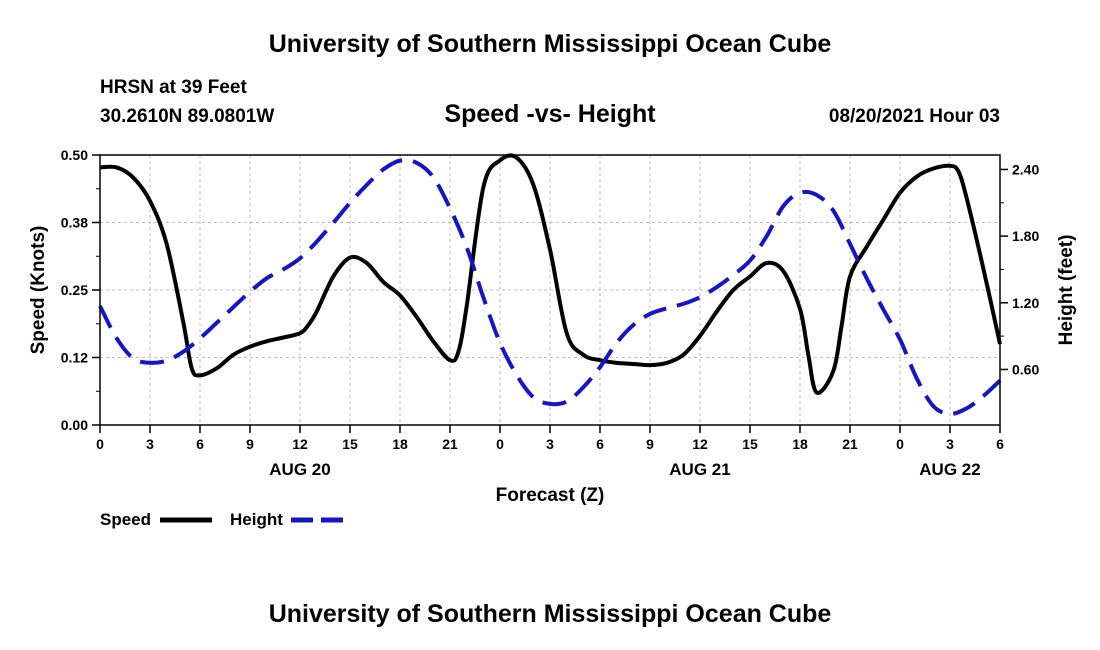  Describe the element at coordinates (74, 358) in the screenshot. I see `y-tick-label: 0.12` at that location.